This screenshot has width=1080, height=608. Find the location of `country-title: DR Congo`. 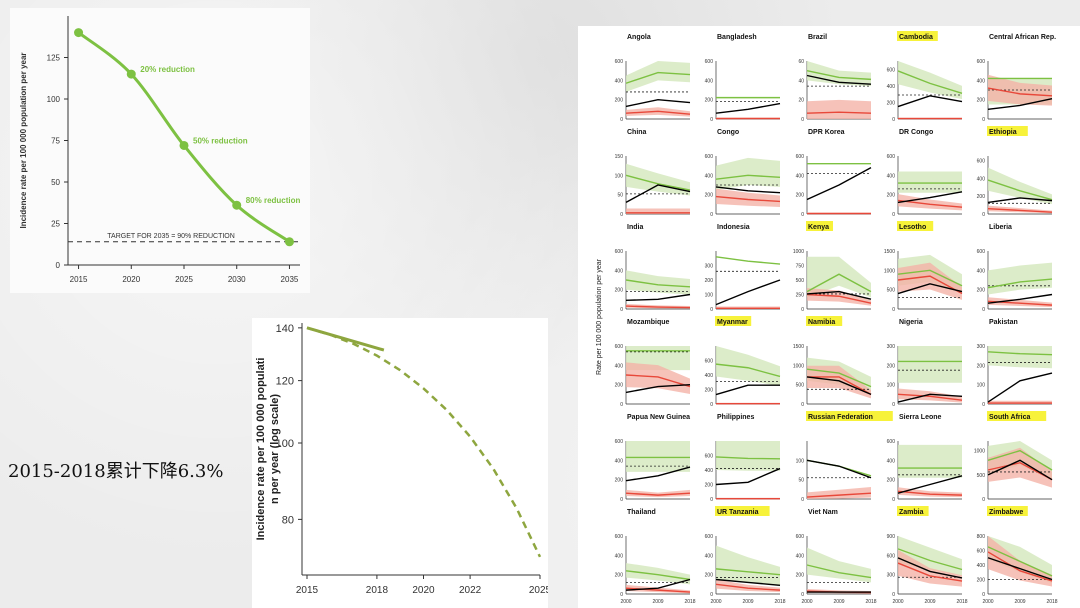

country-title: DR Congo is located at coordinates (916, 132).